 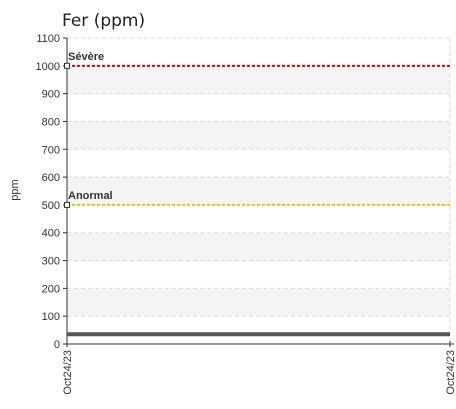 I want to click on y-tick-label: 300, so click(x=51, y=262).